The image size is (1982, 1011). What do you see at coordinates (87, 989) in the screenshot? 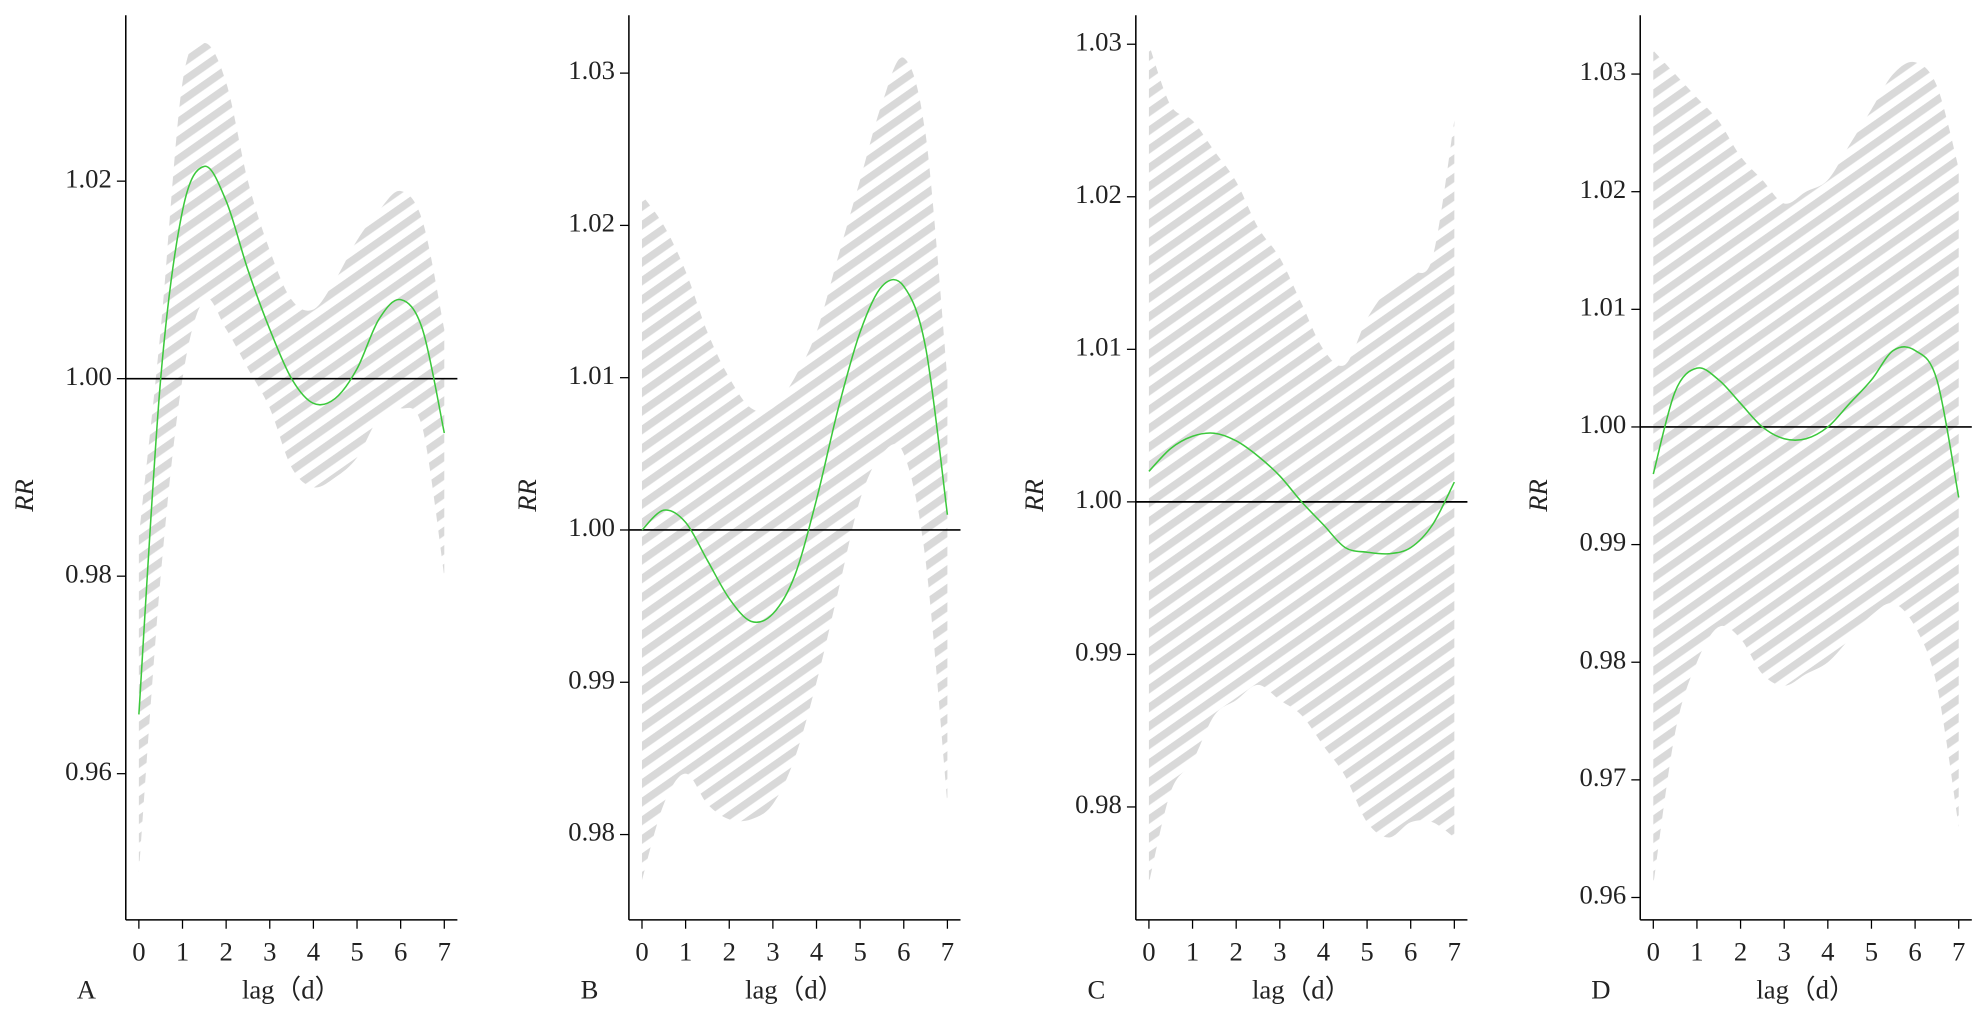
I see `panel-label: A` at bounding box center [87, 989].